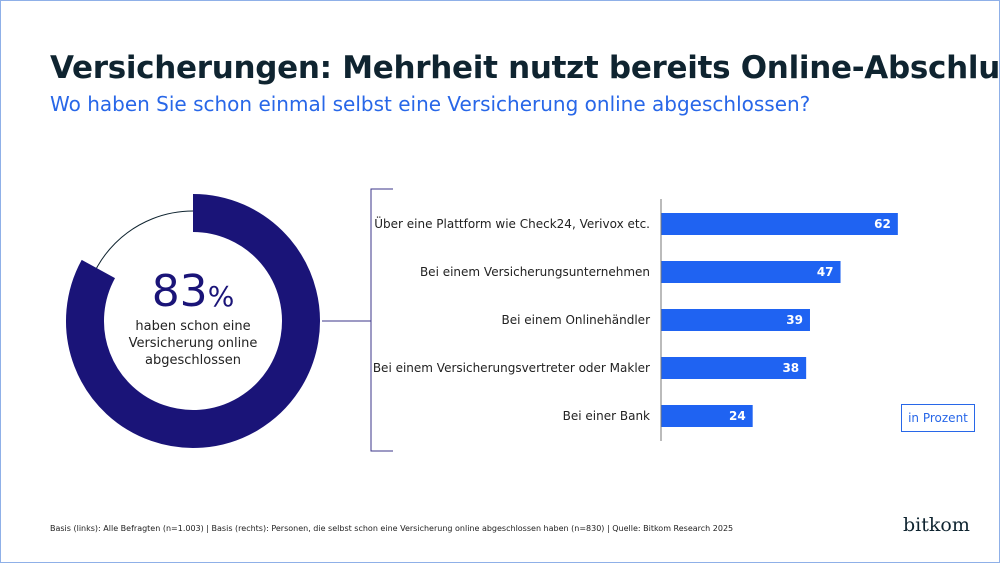 The height and width of the screenshot is (563, 1000). I want to click on bar-category-label: Bei einer Bank, so click(606, 416).